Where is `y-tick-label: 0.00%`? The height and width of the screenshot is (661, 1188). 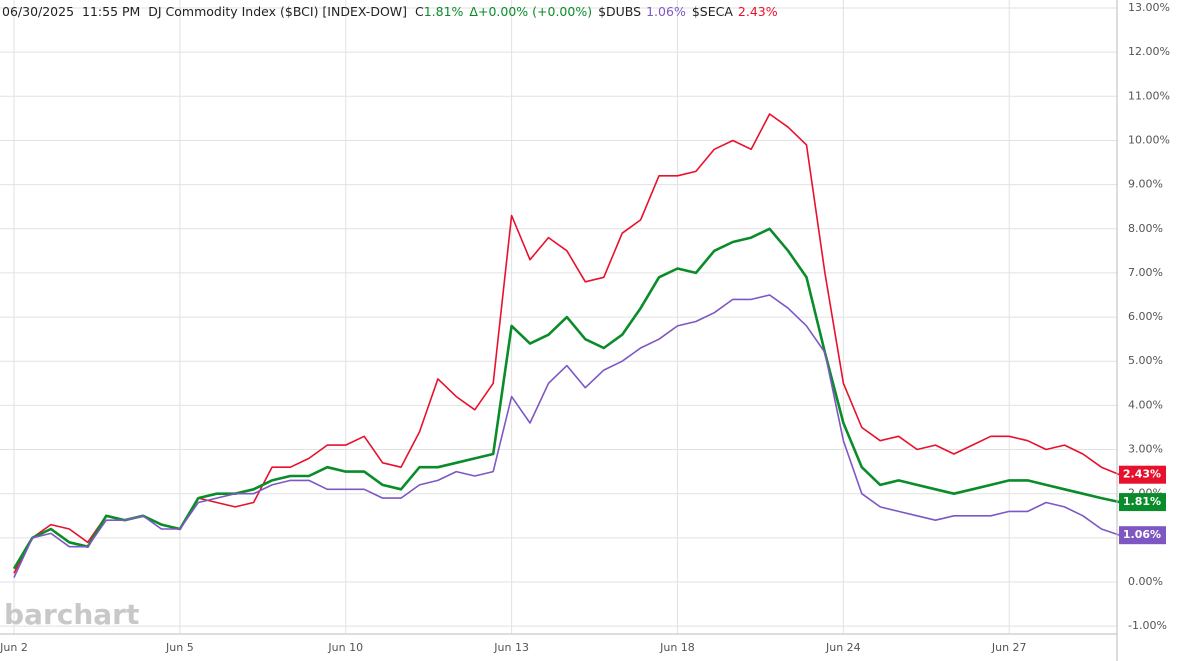 y-tick-label: 0.00% is located at coordinates (1145, 581).